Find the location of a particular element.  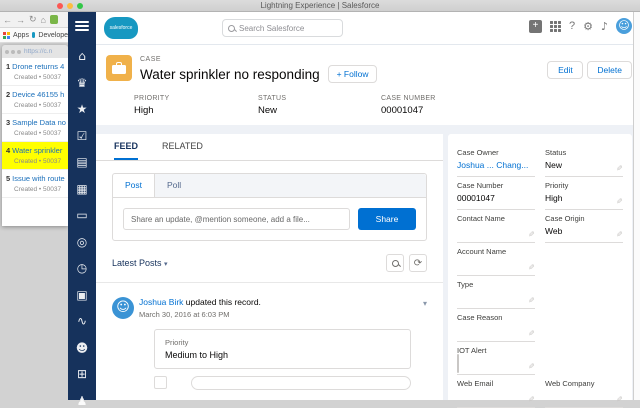

cloud-bookmark-icon is located at coordinates (33, 35).